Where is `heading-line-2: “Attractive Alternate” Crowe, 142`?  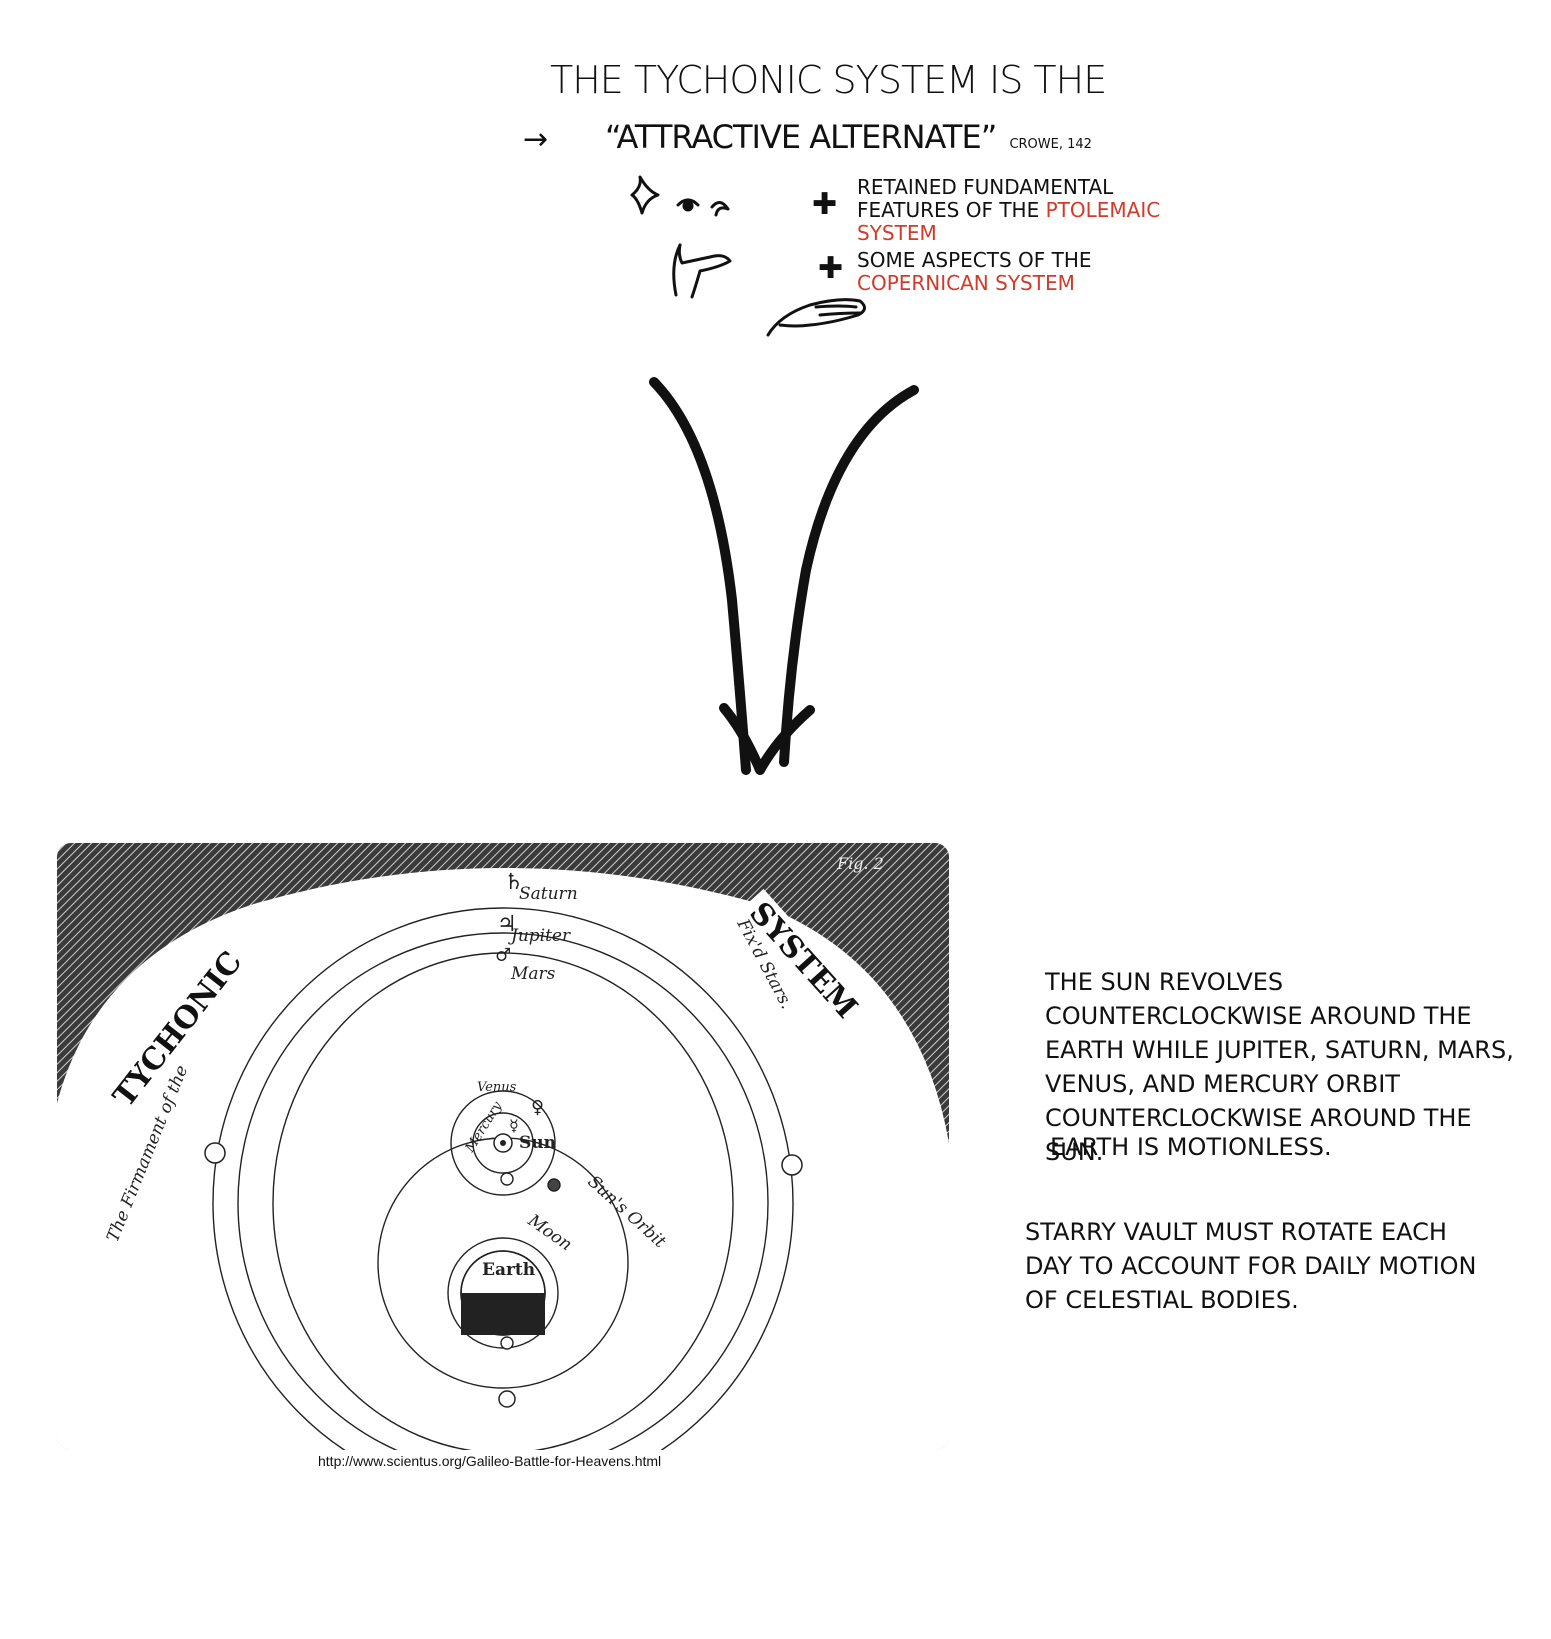 heading-line-2: “Attractive Alternate” Crowe, 142 is located at coordinates (848, 137).